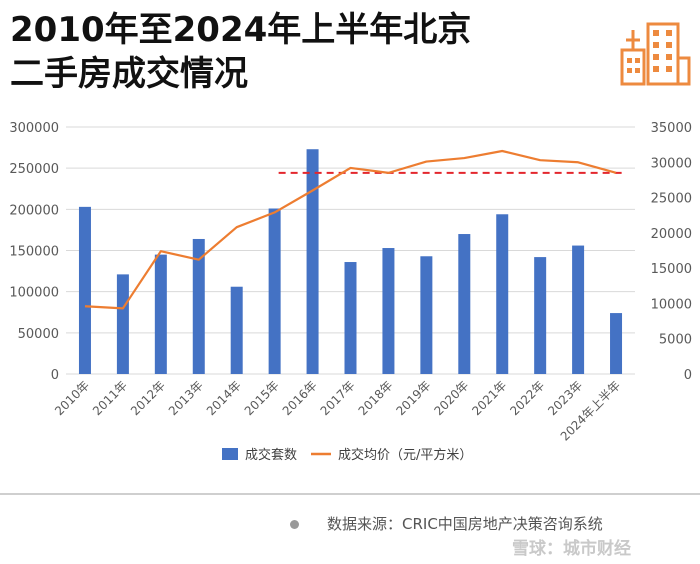 The image size is (700, 564). I want to click on x-tick-label: 2016年, so click(300, 398).